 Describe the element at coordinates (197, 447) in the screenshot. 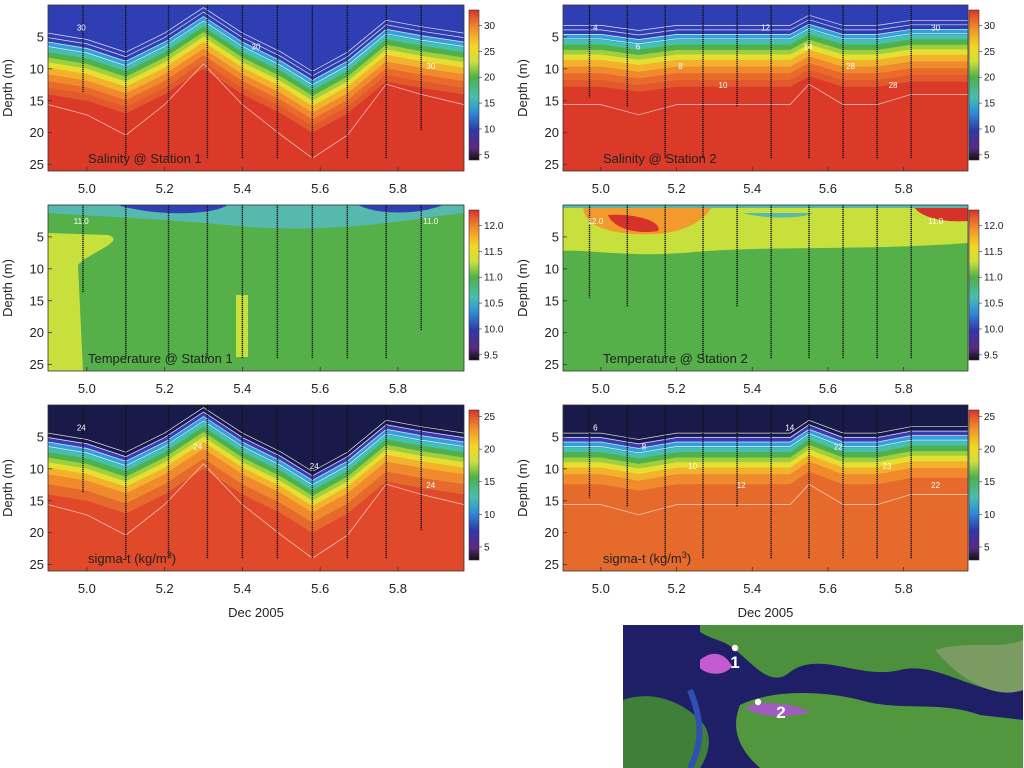

I see `contour-label: 24` at that location.